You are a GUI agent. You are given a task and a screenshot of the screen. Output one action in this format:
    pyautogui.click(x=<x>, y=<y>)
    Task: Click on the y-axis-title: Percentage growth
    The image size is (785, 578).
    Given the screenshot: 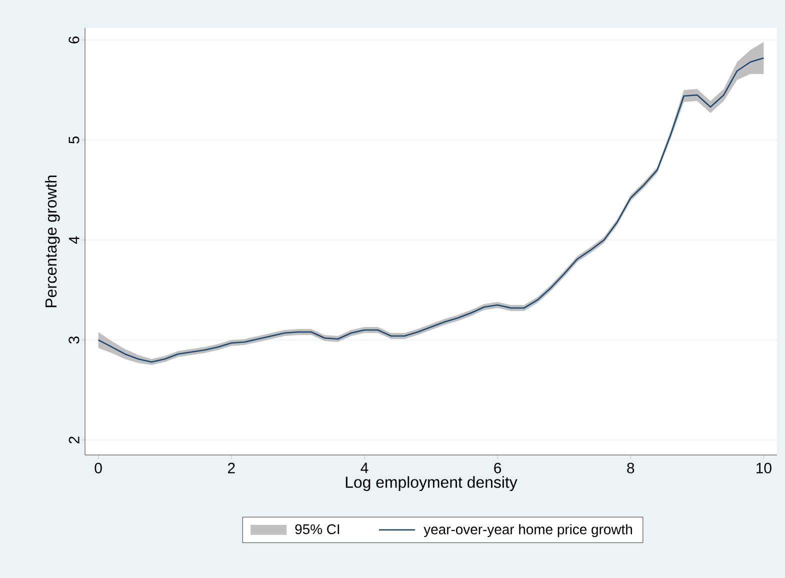 What is the action you would take?
    pyautogui.click(x=52, y=242)
    